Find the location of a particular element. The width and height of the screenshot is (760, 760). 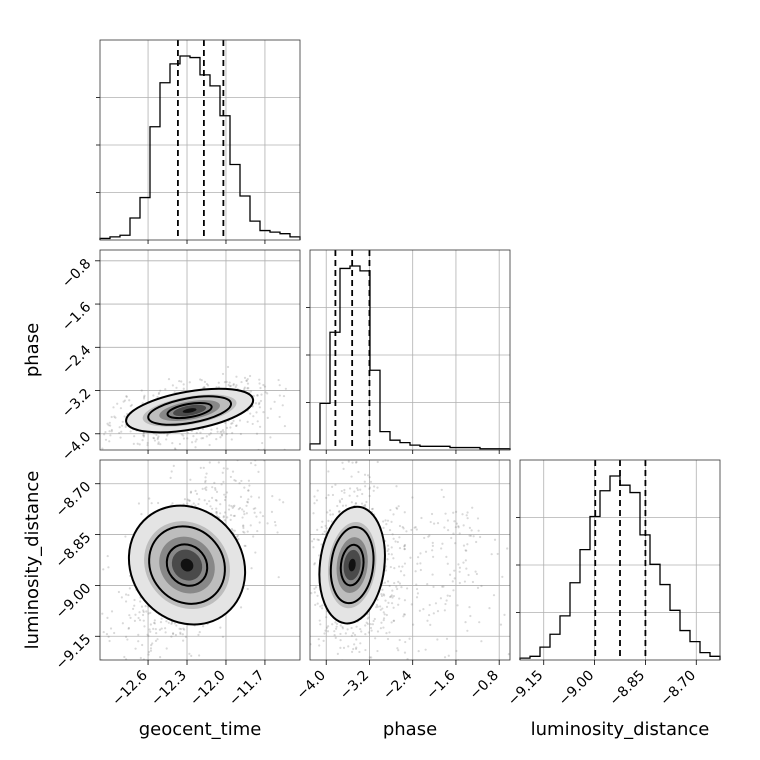

x-axis-label-luminosity_distance: luminosity_distance is located at coordinates (620, 729).